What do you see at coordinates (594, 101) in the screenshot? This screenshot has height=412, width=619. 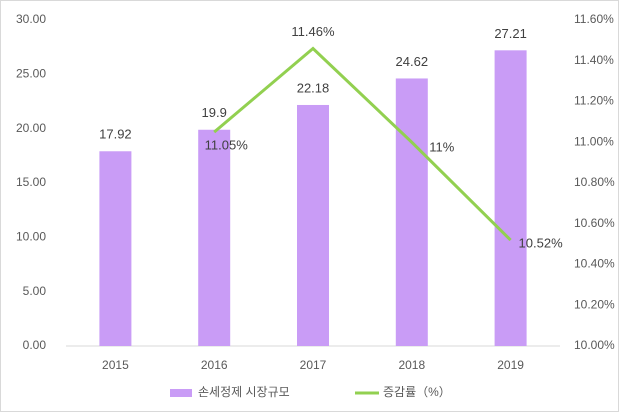 I see `y2-tick-label: 11.20%` at bounding box center [594, 101].